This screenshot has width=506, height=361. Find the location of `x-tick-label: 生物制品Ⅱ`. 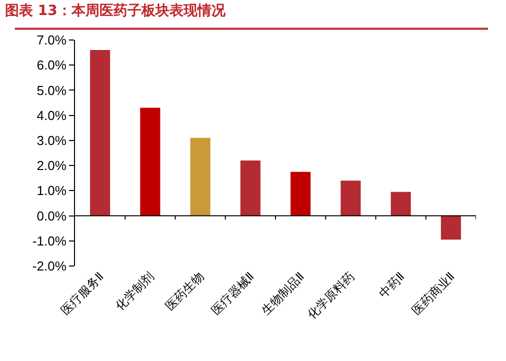

x-tick-label: 生物制品Ⅱ is located at coordinates (282, 293).